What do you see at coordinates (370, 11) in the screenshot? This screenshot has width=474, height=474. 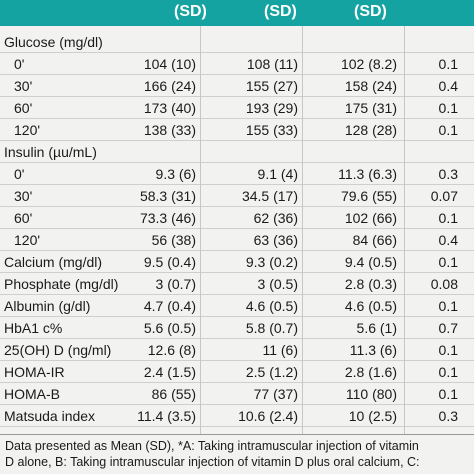 I see `header-sd-group-c: (SD)` at bounding box center [370, 11].